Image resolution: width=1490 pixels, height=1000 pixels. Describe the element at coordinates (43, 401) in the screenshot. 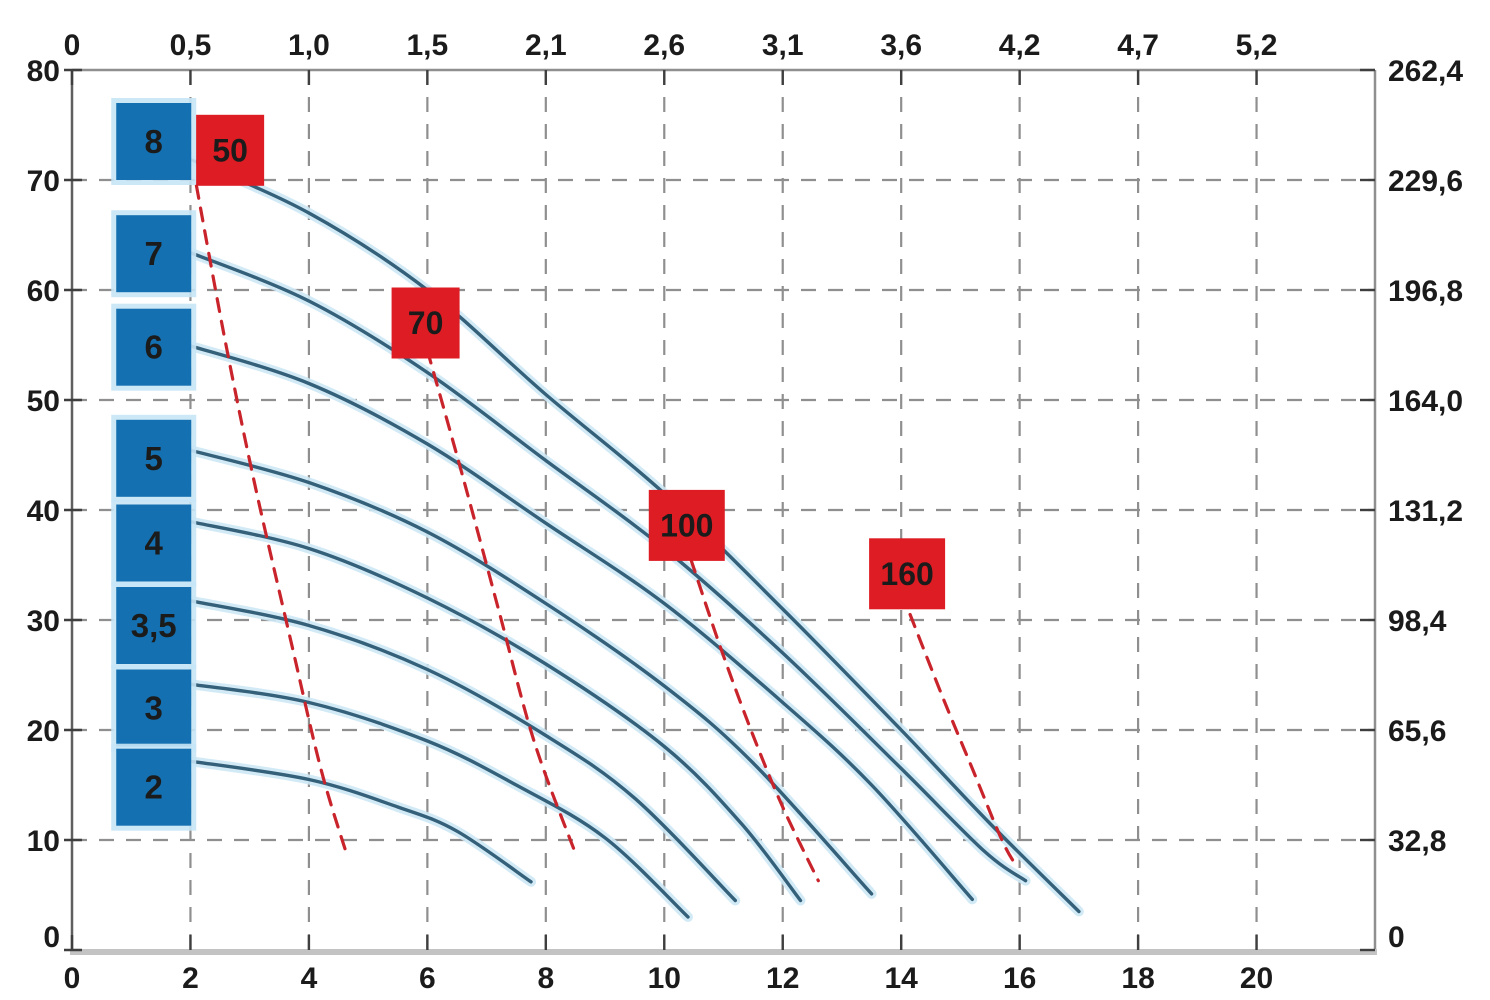

I see `axis-label-left: 50` at that location.